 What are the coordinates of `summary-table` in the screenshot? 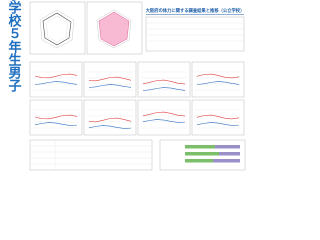 It's located at (195, 34).